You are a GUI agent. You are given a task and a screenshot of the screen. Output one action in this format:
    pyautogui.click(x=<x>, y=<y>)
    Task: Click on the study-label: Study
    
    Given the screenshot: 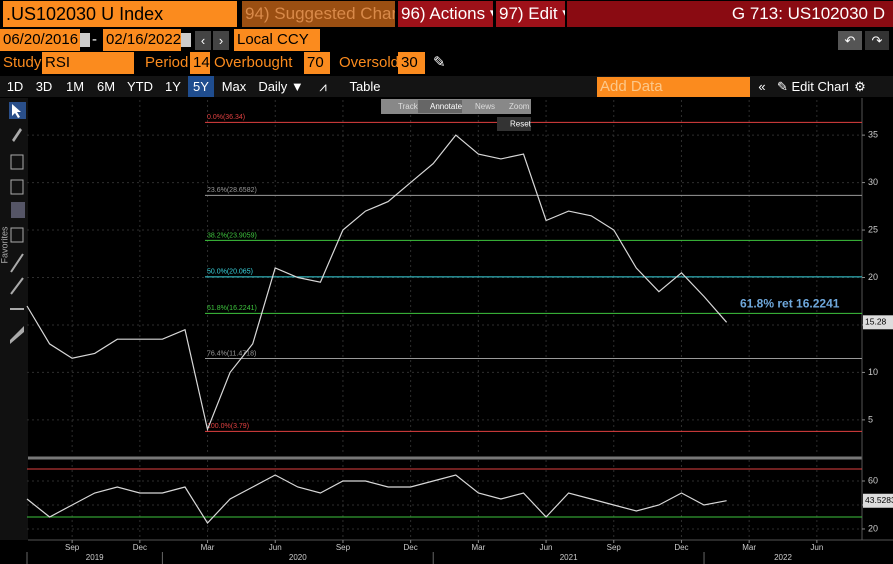 What is the action you would take?
    pyautogui.click(x=22, y=62)
    